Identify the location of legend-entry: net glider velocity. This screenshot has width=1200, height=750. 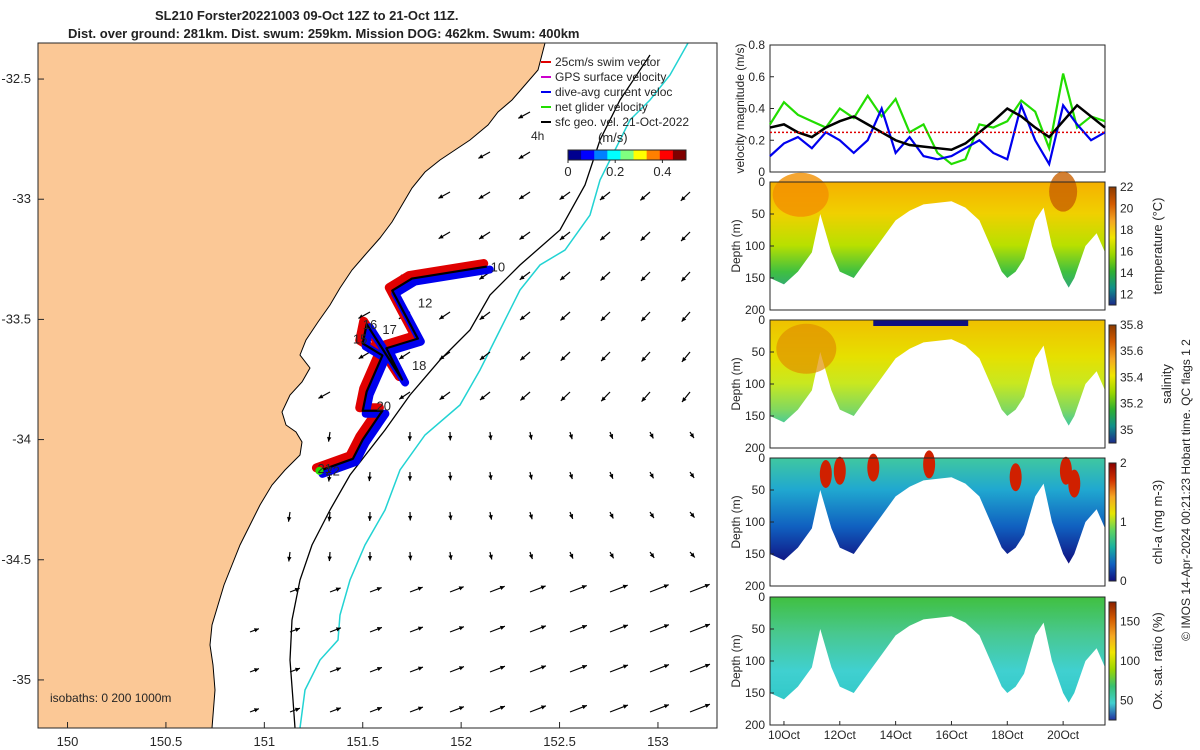
(601, 107).